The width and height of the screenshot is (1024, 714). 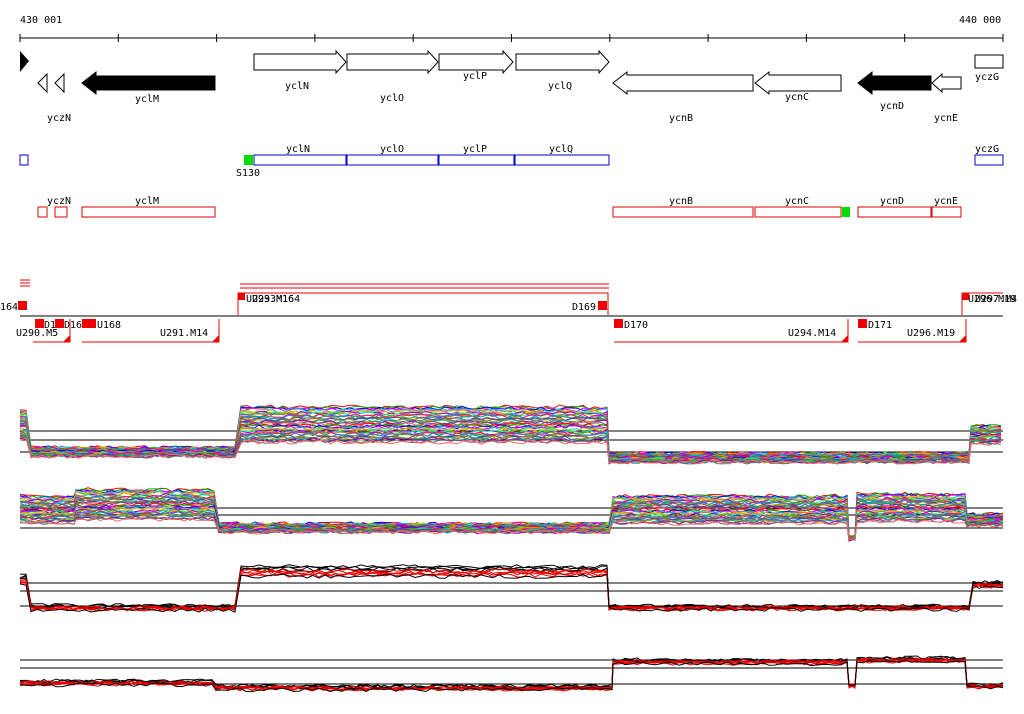 I want to click on axis-ticks, so click(x=511, y=38).